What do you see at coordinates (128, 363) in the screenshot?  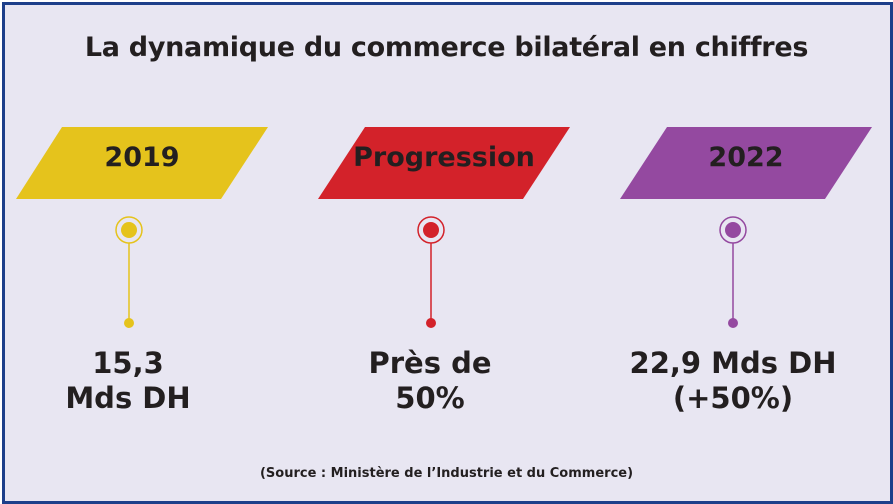 I see `value-2019-line1: 15,3` at bounding box center [128, 363].